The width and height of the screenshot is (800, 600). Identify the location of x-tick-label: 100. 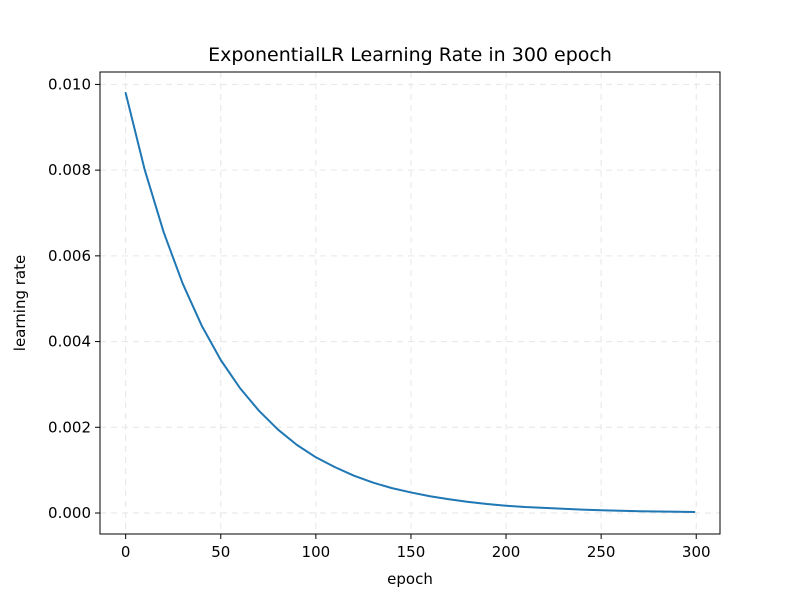
(316, 552).